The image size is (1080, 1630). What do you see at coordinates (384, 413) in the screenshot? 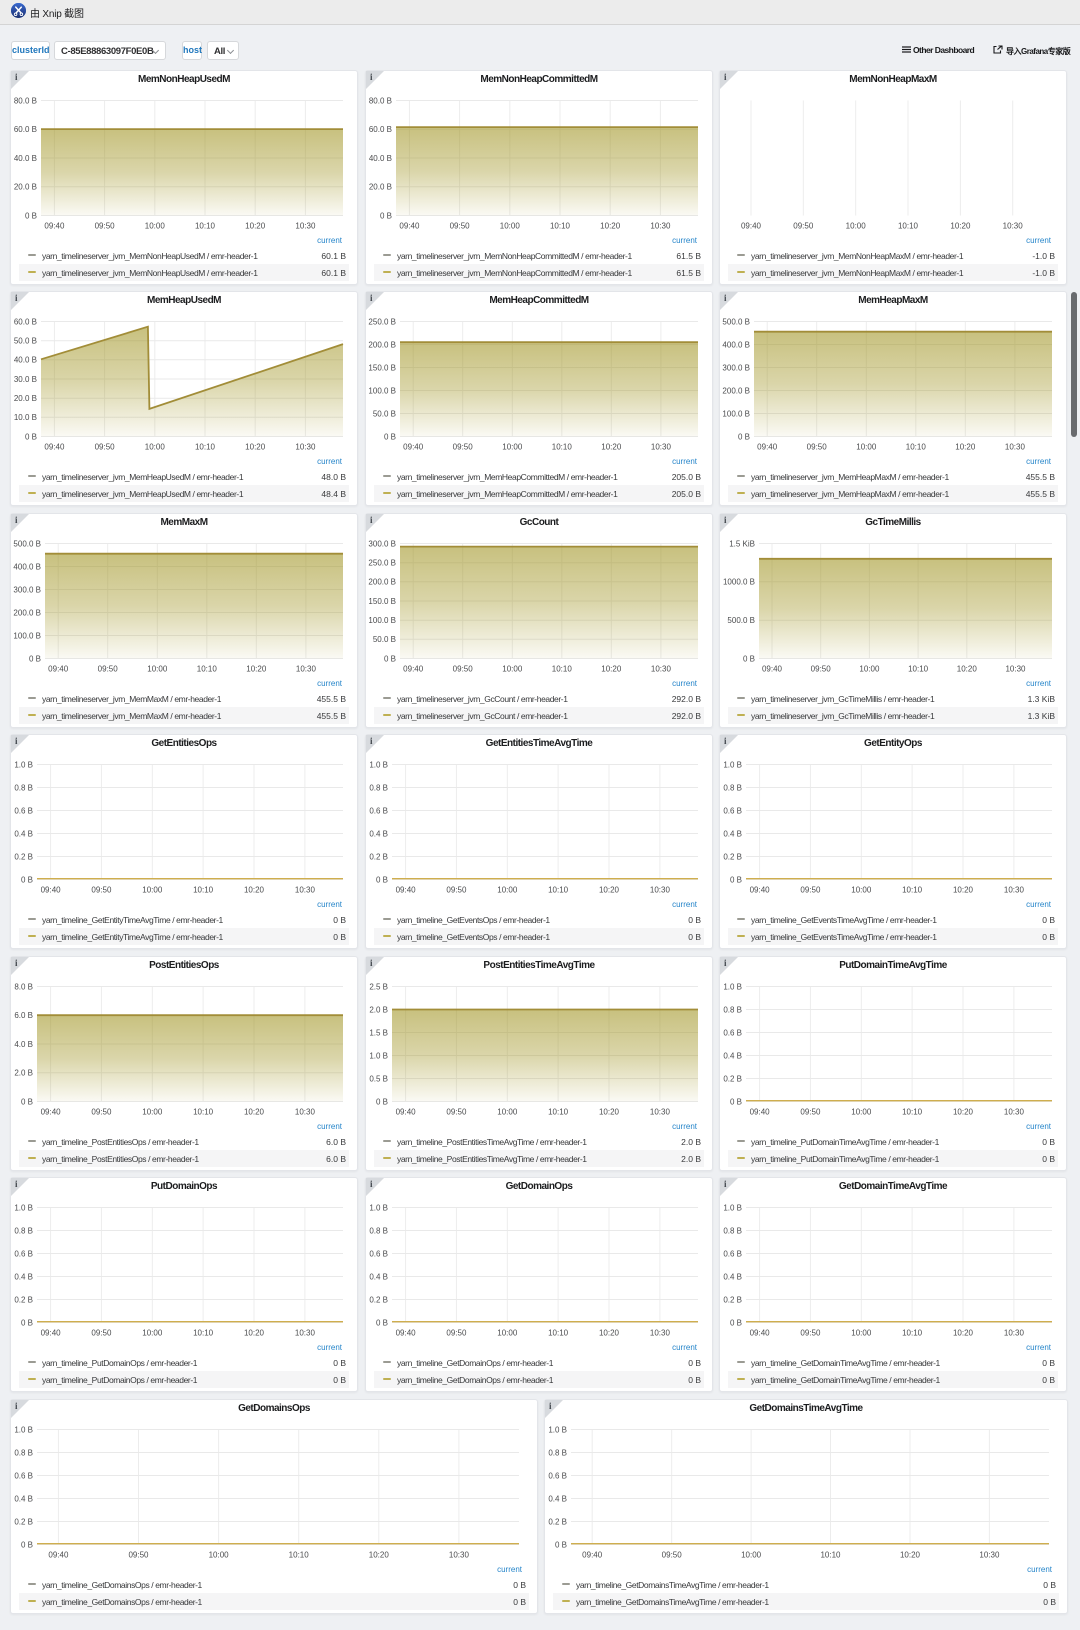
I see `svg-text: 50.0 B` at bounding box center [384, 413].